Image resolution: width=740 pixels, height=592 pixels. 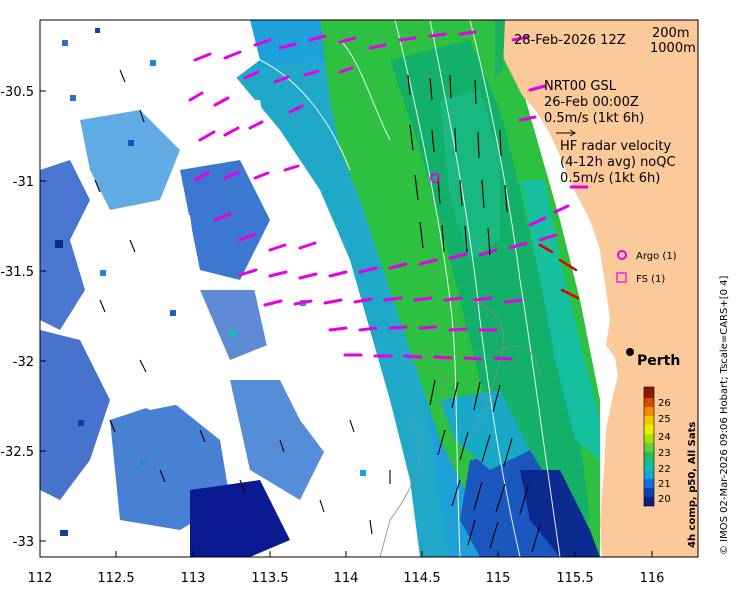 What do you see at coordinates (570, 40) in the screenshot?
I see `date-label: 28-Feb-2026 12Z` at bounding box center [570, 40].